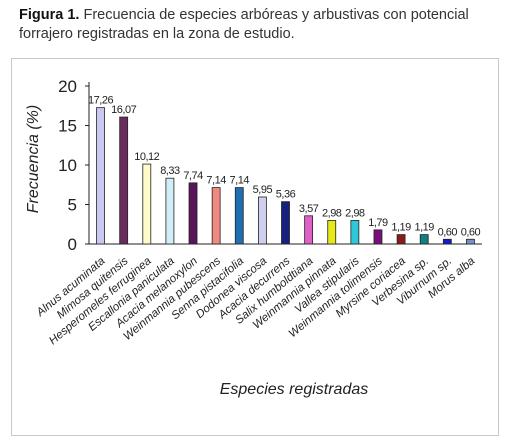  I want to click on bar-value-label: 16,07, so click(123, 110).